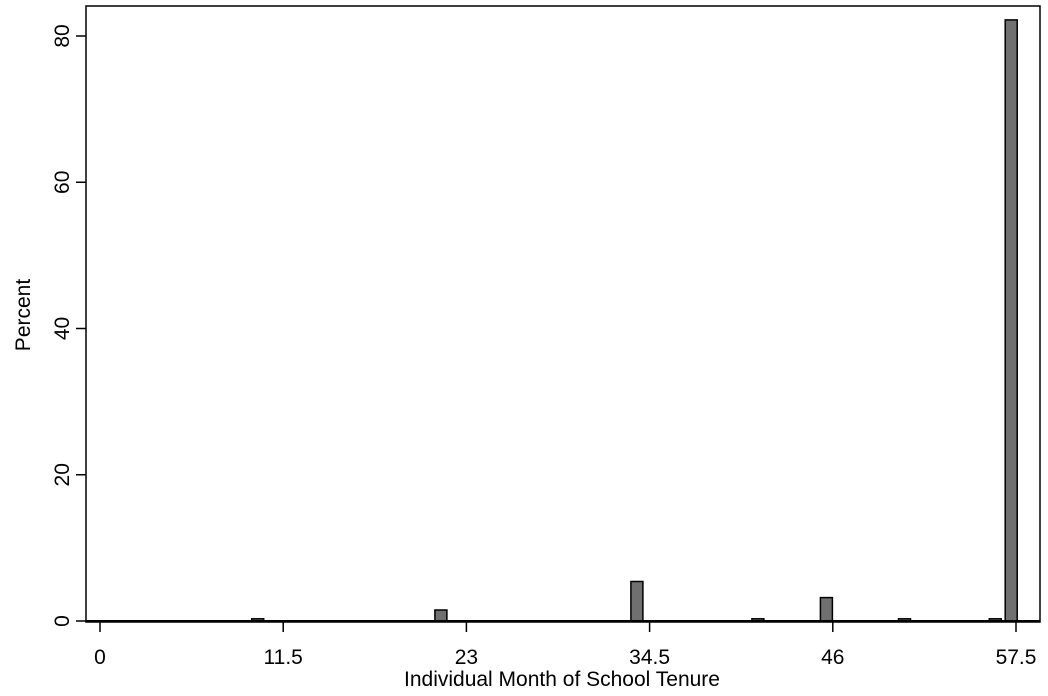  I want to click on y-tick-label-0: 0, so click(62, 621).